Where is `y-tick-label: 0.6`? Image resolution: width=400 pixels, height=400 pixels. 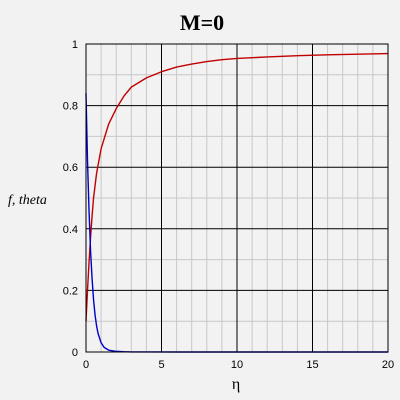 y-tick-label: 0.6 is located at coordinates (70, 168).